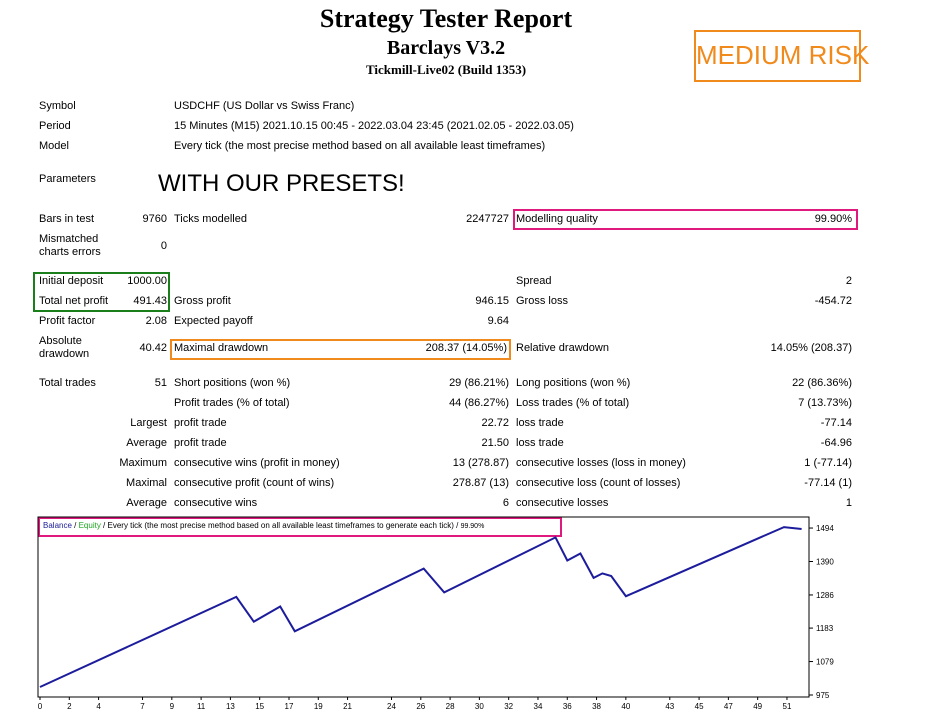 This screenshot has width=936, height=718. What do you see at coordinates (213, 321) in the screenshot?
I see `payoff-label: Expected payoff` at bounding box center [213, 321].